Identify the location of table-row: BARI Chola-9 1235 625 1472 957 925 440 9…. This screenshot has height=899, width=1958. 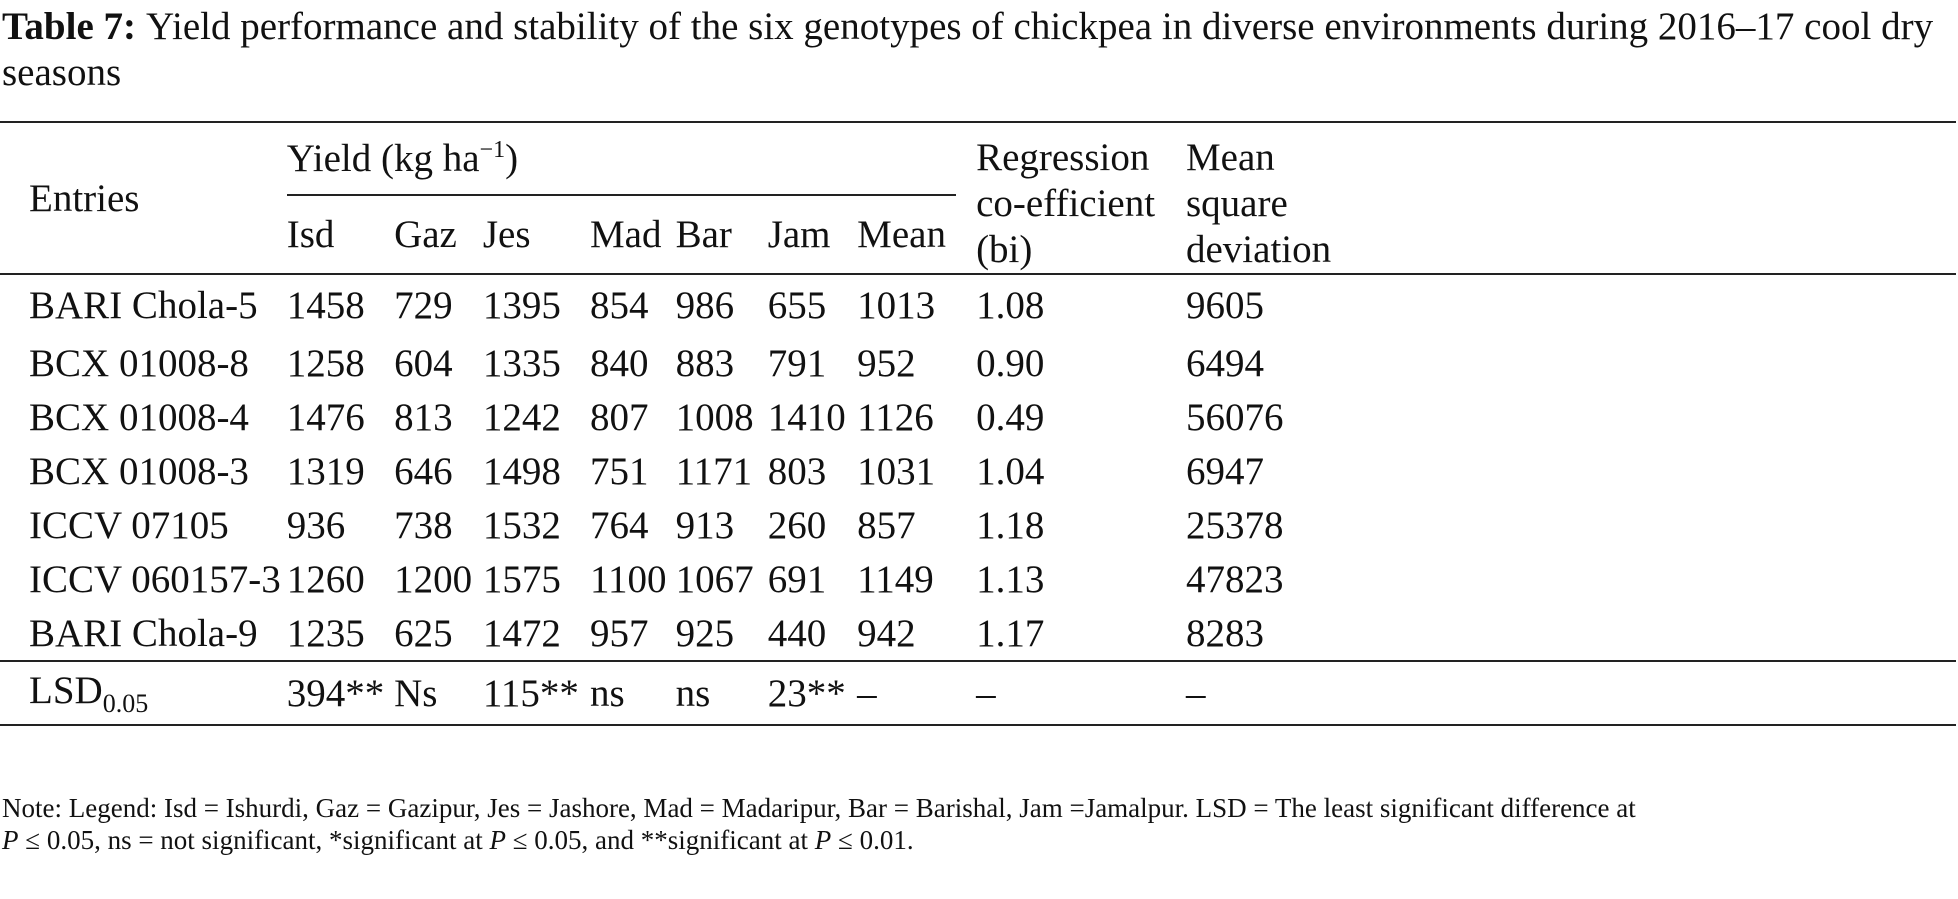
(978, 633).